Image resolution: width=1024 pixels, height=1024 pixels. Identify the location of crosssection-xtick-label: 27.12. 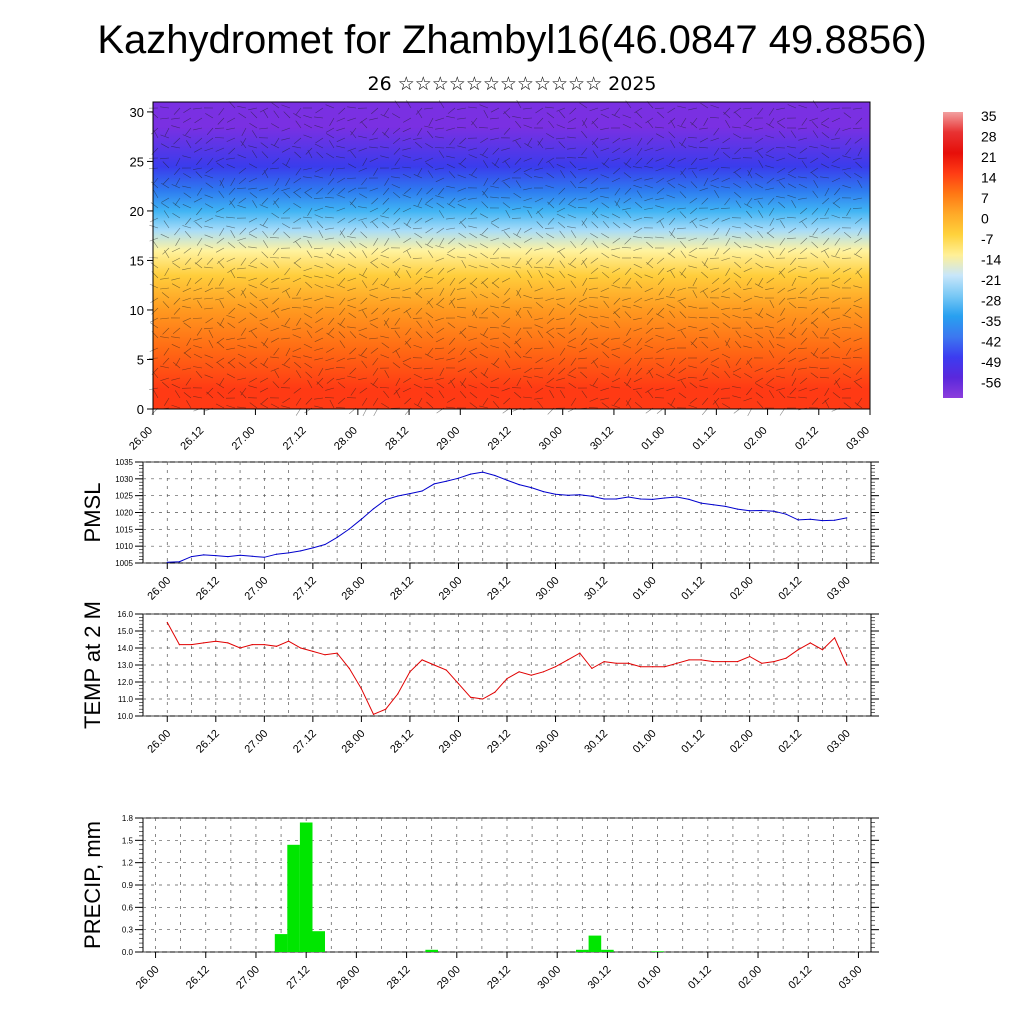
(295, 439).